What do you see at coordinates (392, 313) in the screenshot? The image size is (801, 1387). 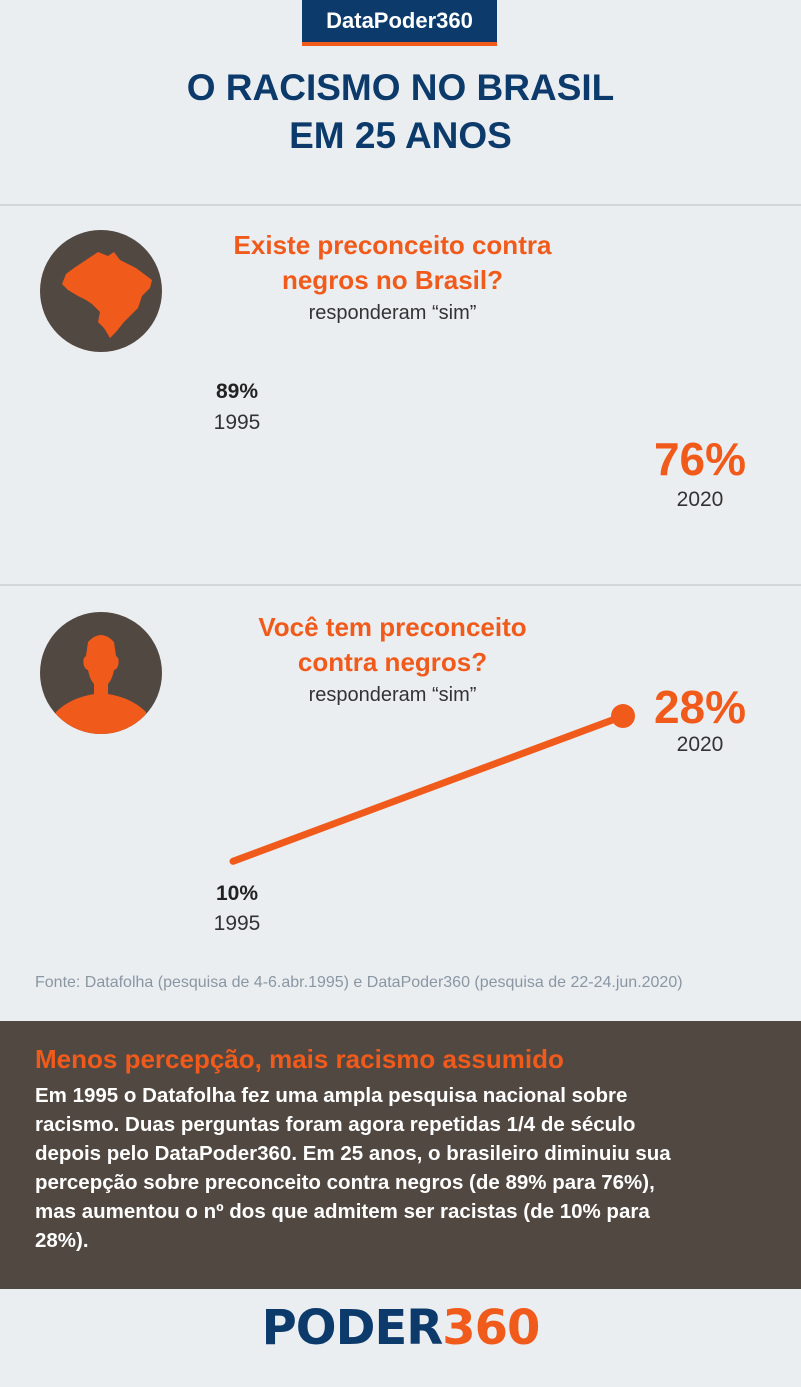 I see `chart1-subtitle: responderam “sim”` at bounding box center [392, 313].